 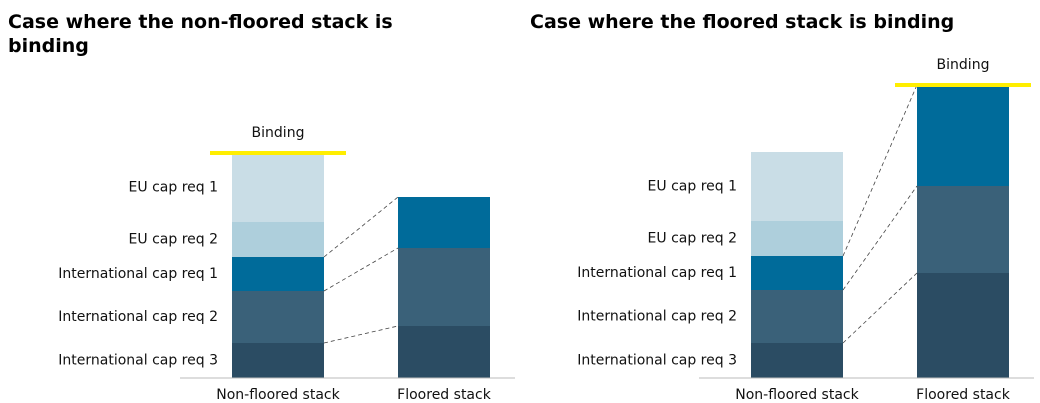 I want to click on chart-title: Case where the floored stack is binding, so click(x=742, y=22).